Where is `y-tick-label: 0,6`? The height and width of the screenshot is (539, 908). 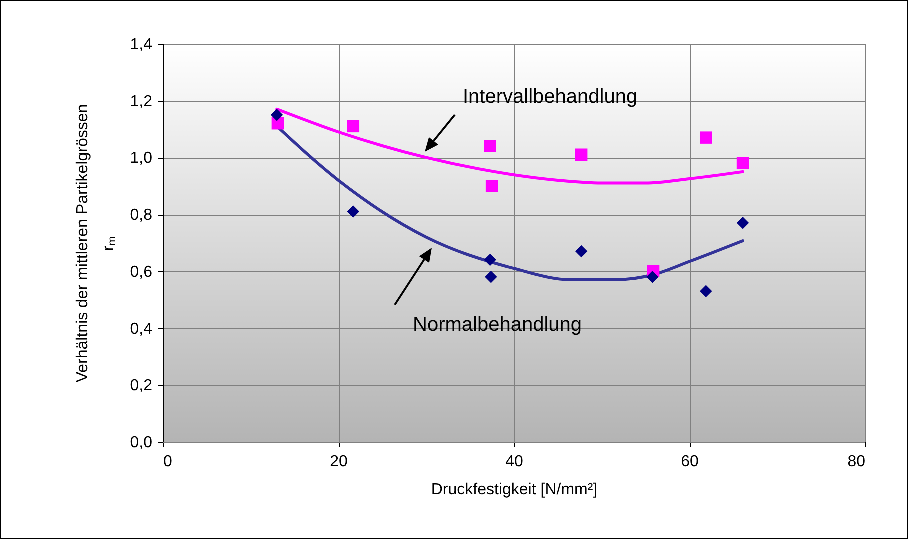 y-tick-label: 0,6 is located at coordinates (141, 272).